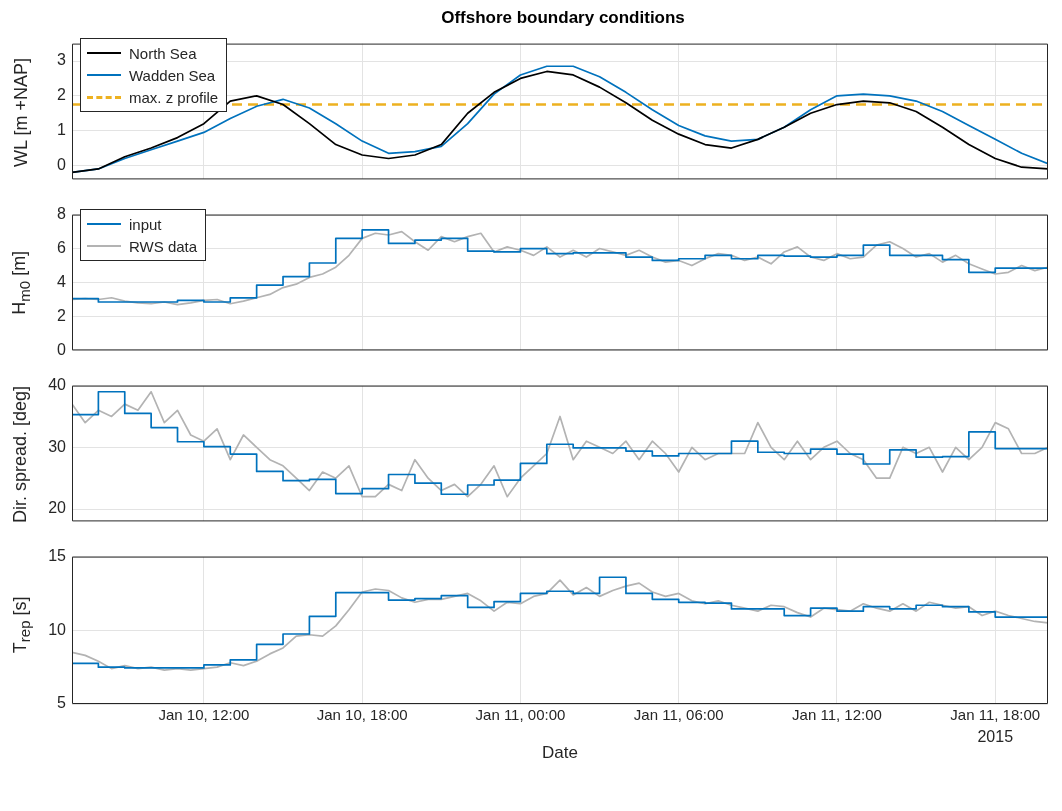 The width and height of the screenshot is (1062, 811). I want to click on x-tick-label: Jan 10, 12:00, so click(204, 715).